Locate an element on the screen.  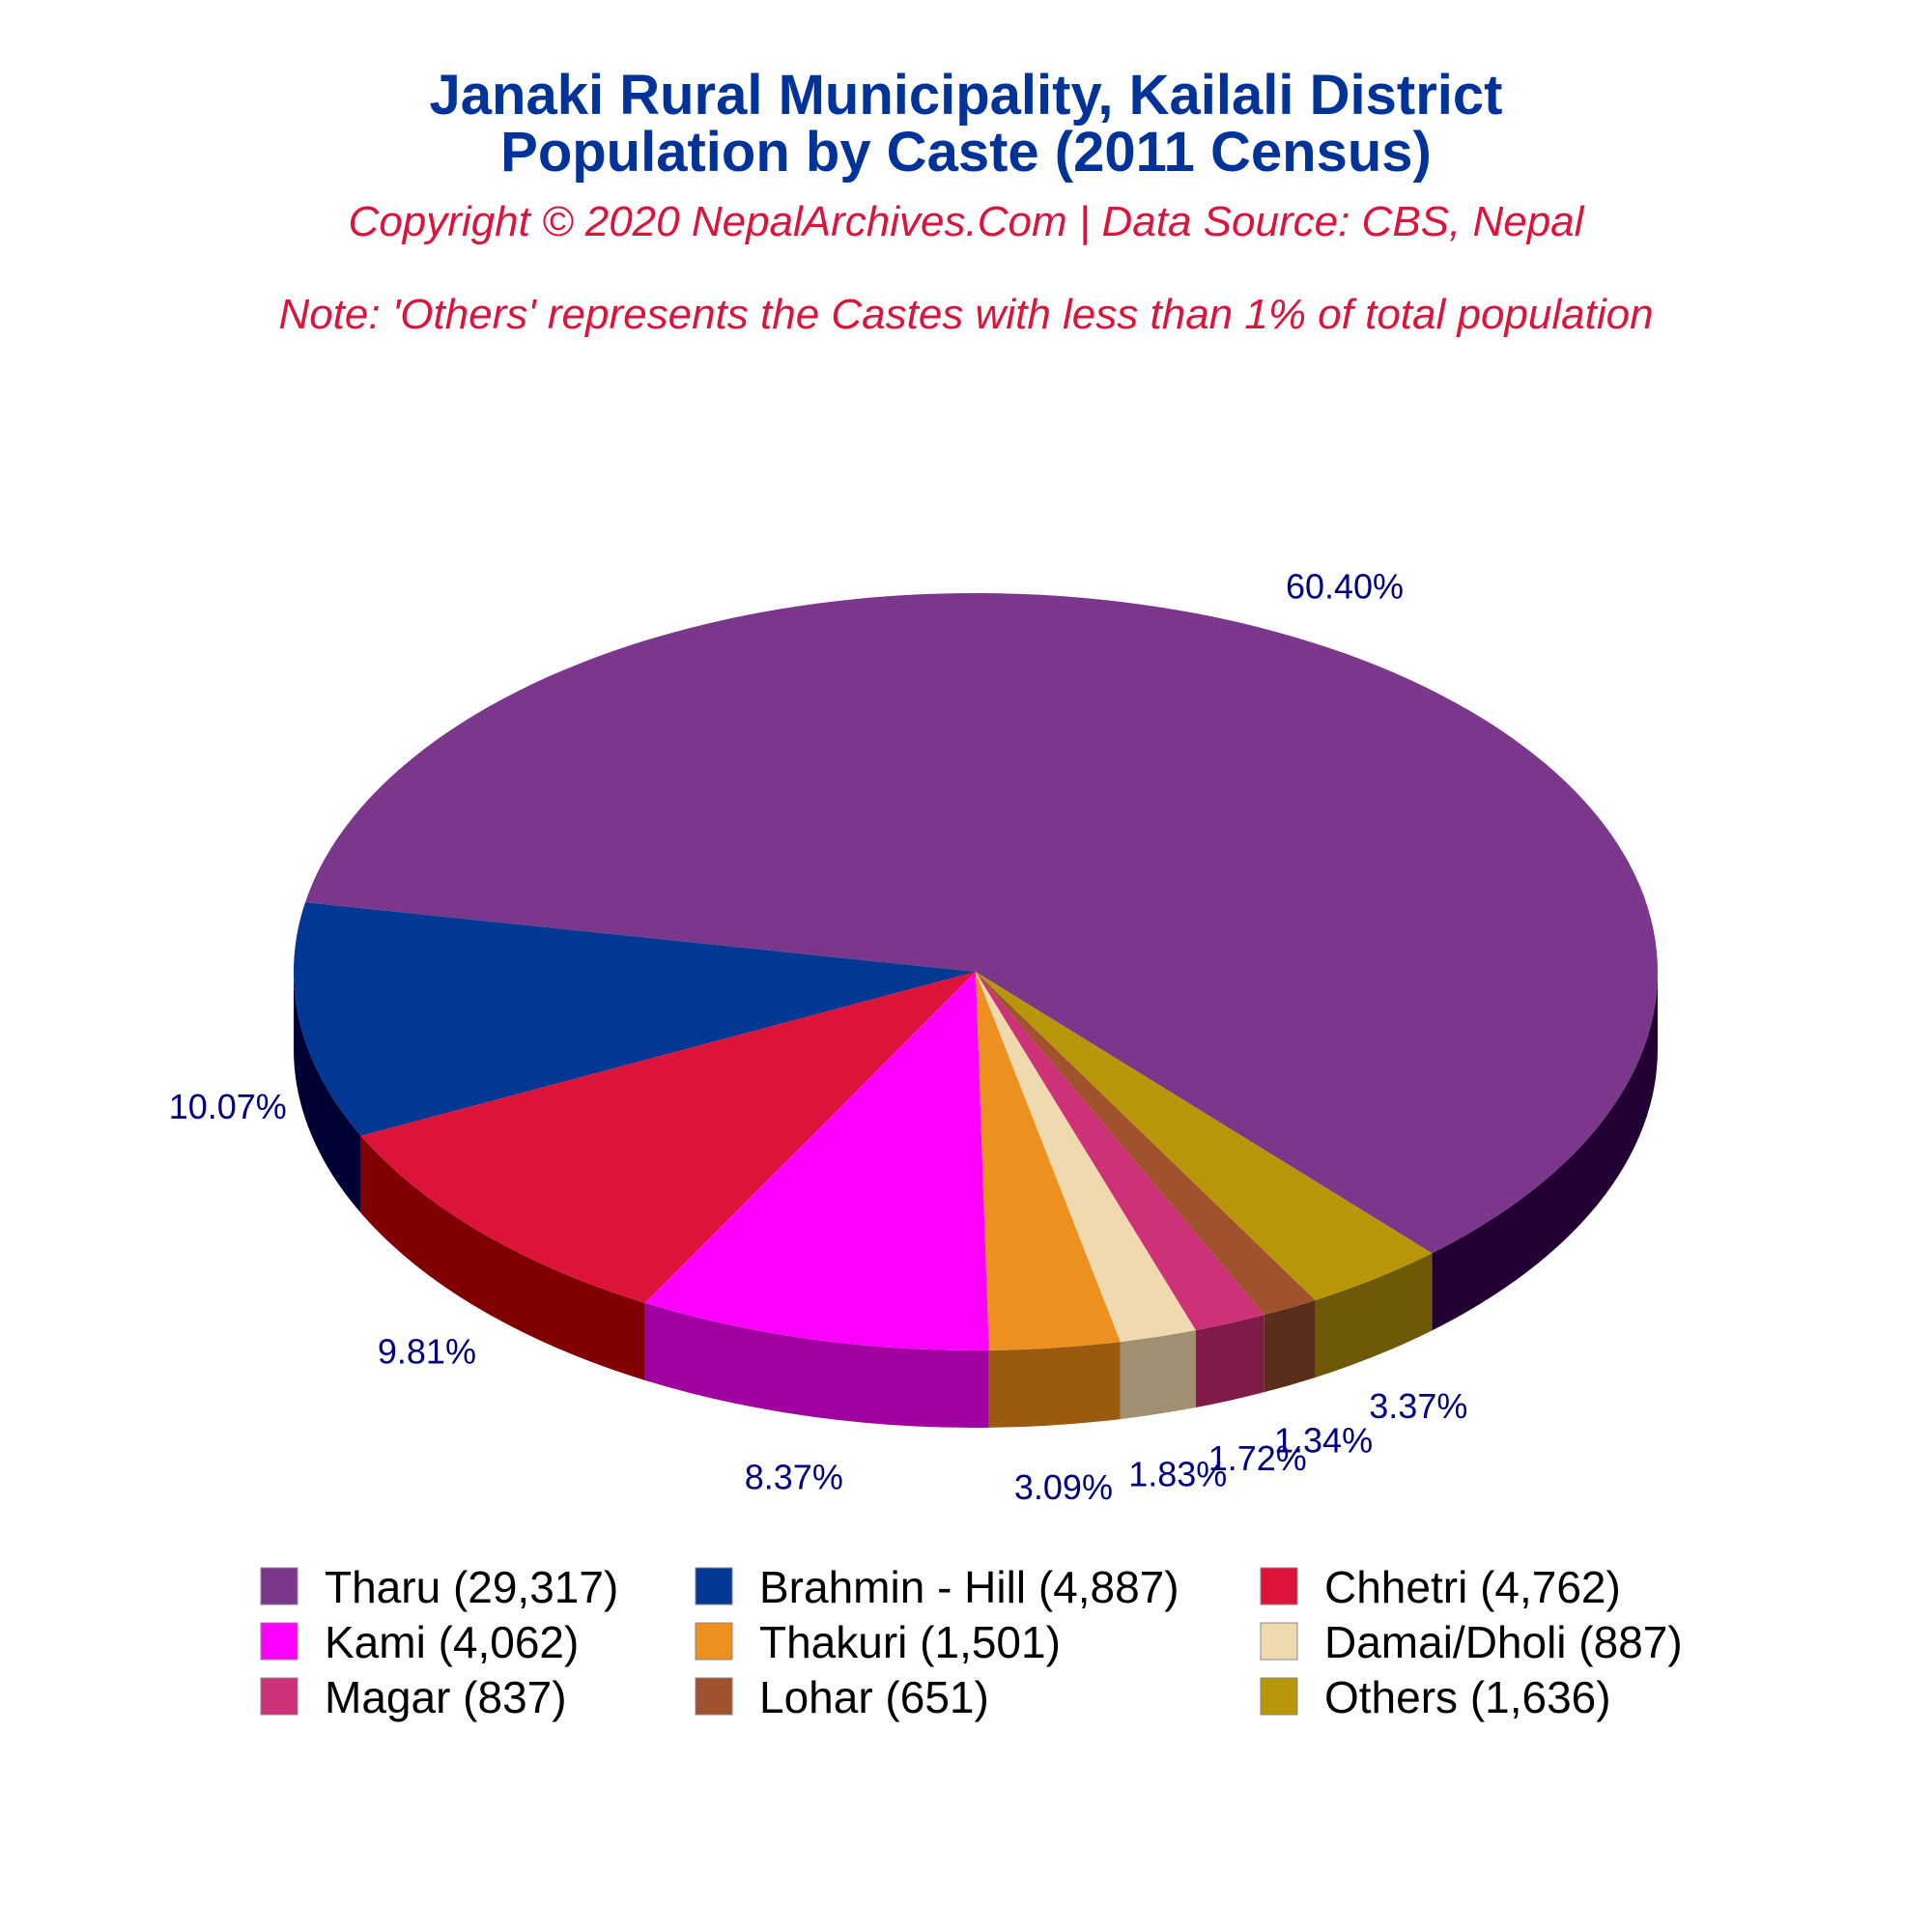
legend-label-damai-dholi: Damai/Dholi (887) is located at coordinates (1503, 1642).